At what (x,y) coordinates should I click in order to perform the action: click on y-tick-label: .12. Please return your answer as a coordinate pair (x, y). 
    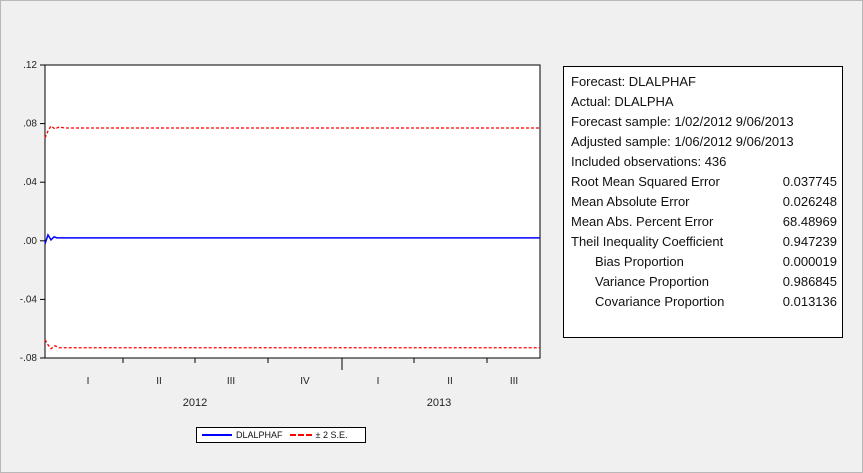
    Looking at the image, I should click on (30, 65).